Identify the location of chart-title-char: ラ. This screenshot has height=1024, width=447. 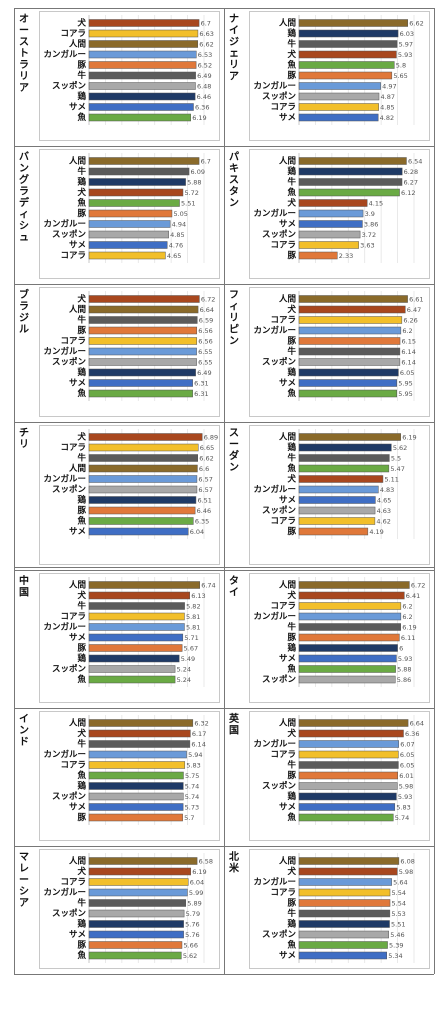
(24, 65).